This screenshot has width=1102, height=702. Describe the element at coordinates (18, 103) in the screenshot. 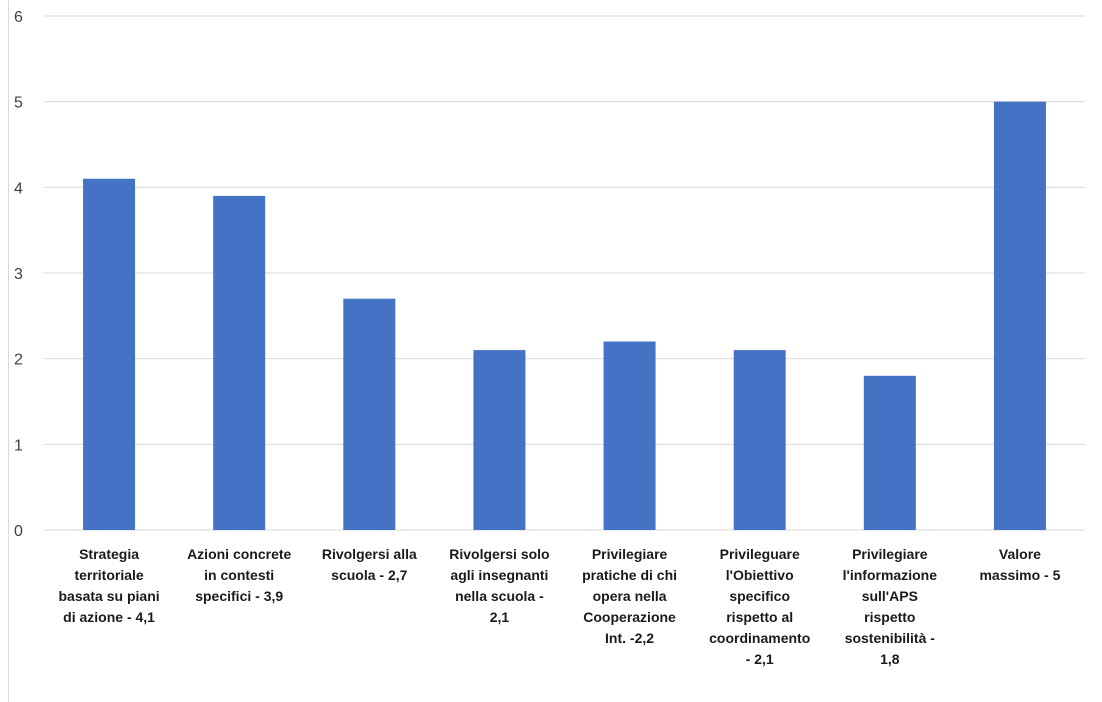

I see `y-tick-label: 5` at that location.